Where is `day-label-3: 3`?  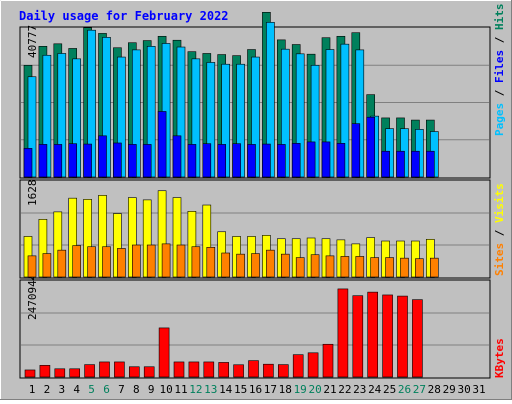
day-label-3: 3 is located at coordinates (61, 389).